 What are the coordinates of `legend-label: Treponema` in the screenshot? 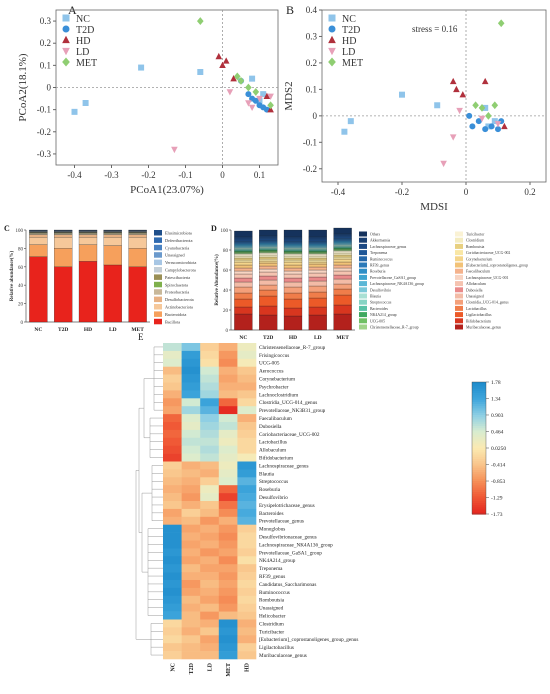 It's located at (378, 253).